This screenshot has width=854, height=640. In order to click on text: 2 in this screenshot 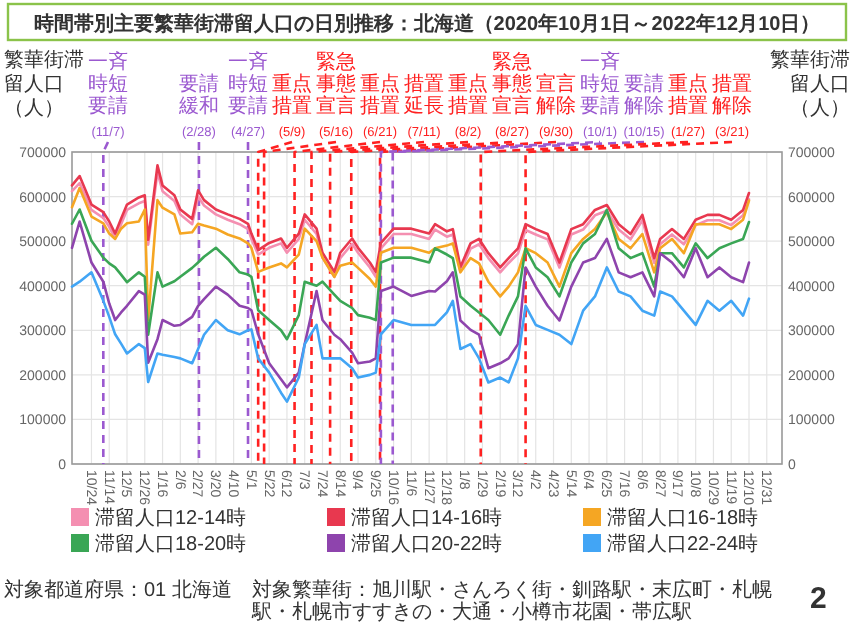, I will do `click(819, 599)`.